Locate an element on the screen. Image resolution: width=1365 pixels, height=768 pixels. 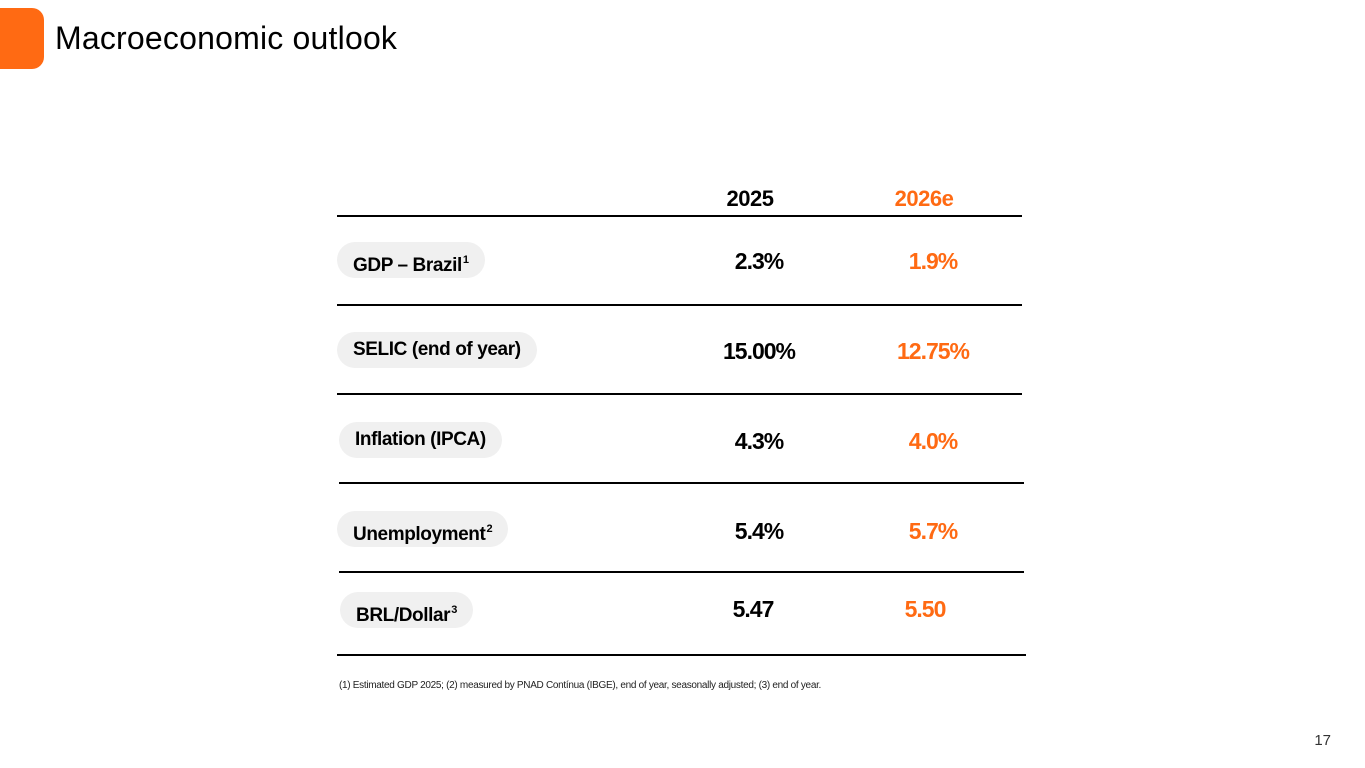
row-label-text: Unemployment is located at coordinates (419, 534).